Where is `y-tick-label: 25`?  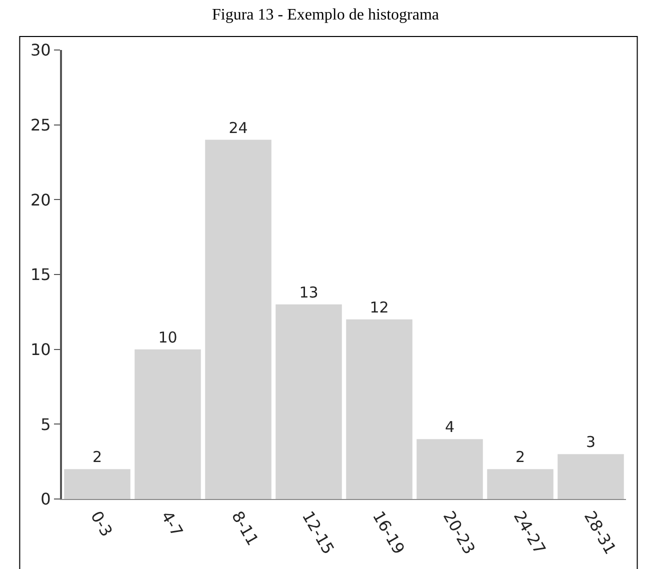 y-tick-label: 25 is located at coordinates (40, 124).